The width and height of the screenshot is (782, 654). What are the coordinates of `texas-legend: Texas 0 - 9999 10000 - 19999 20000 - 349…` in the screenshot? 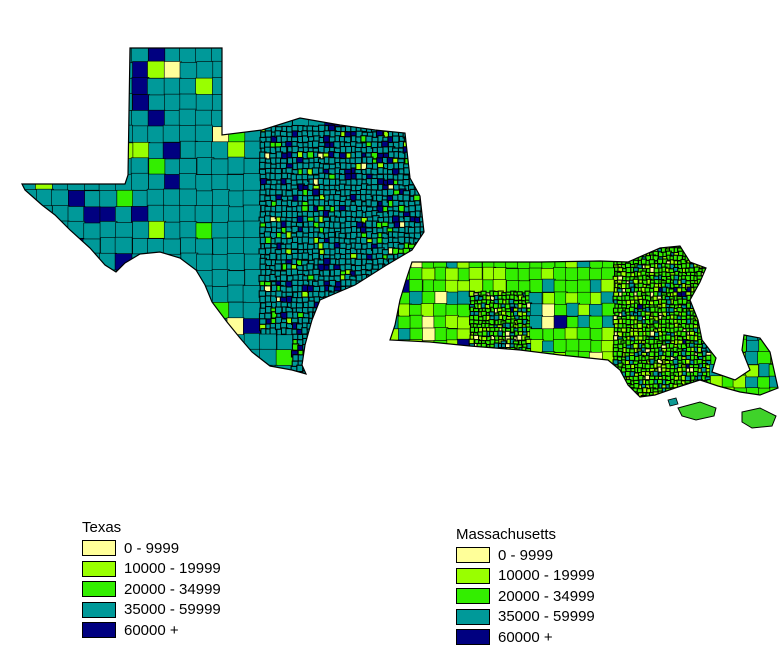 It's located at (151, 579).